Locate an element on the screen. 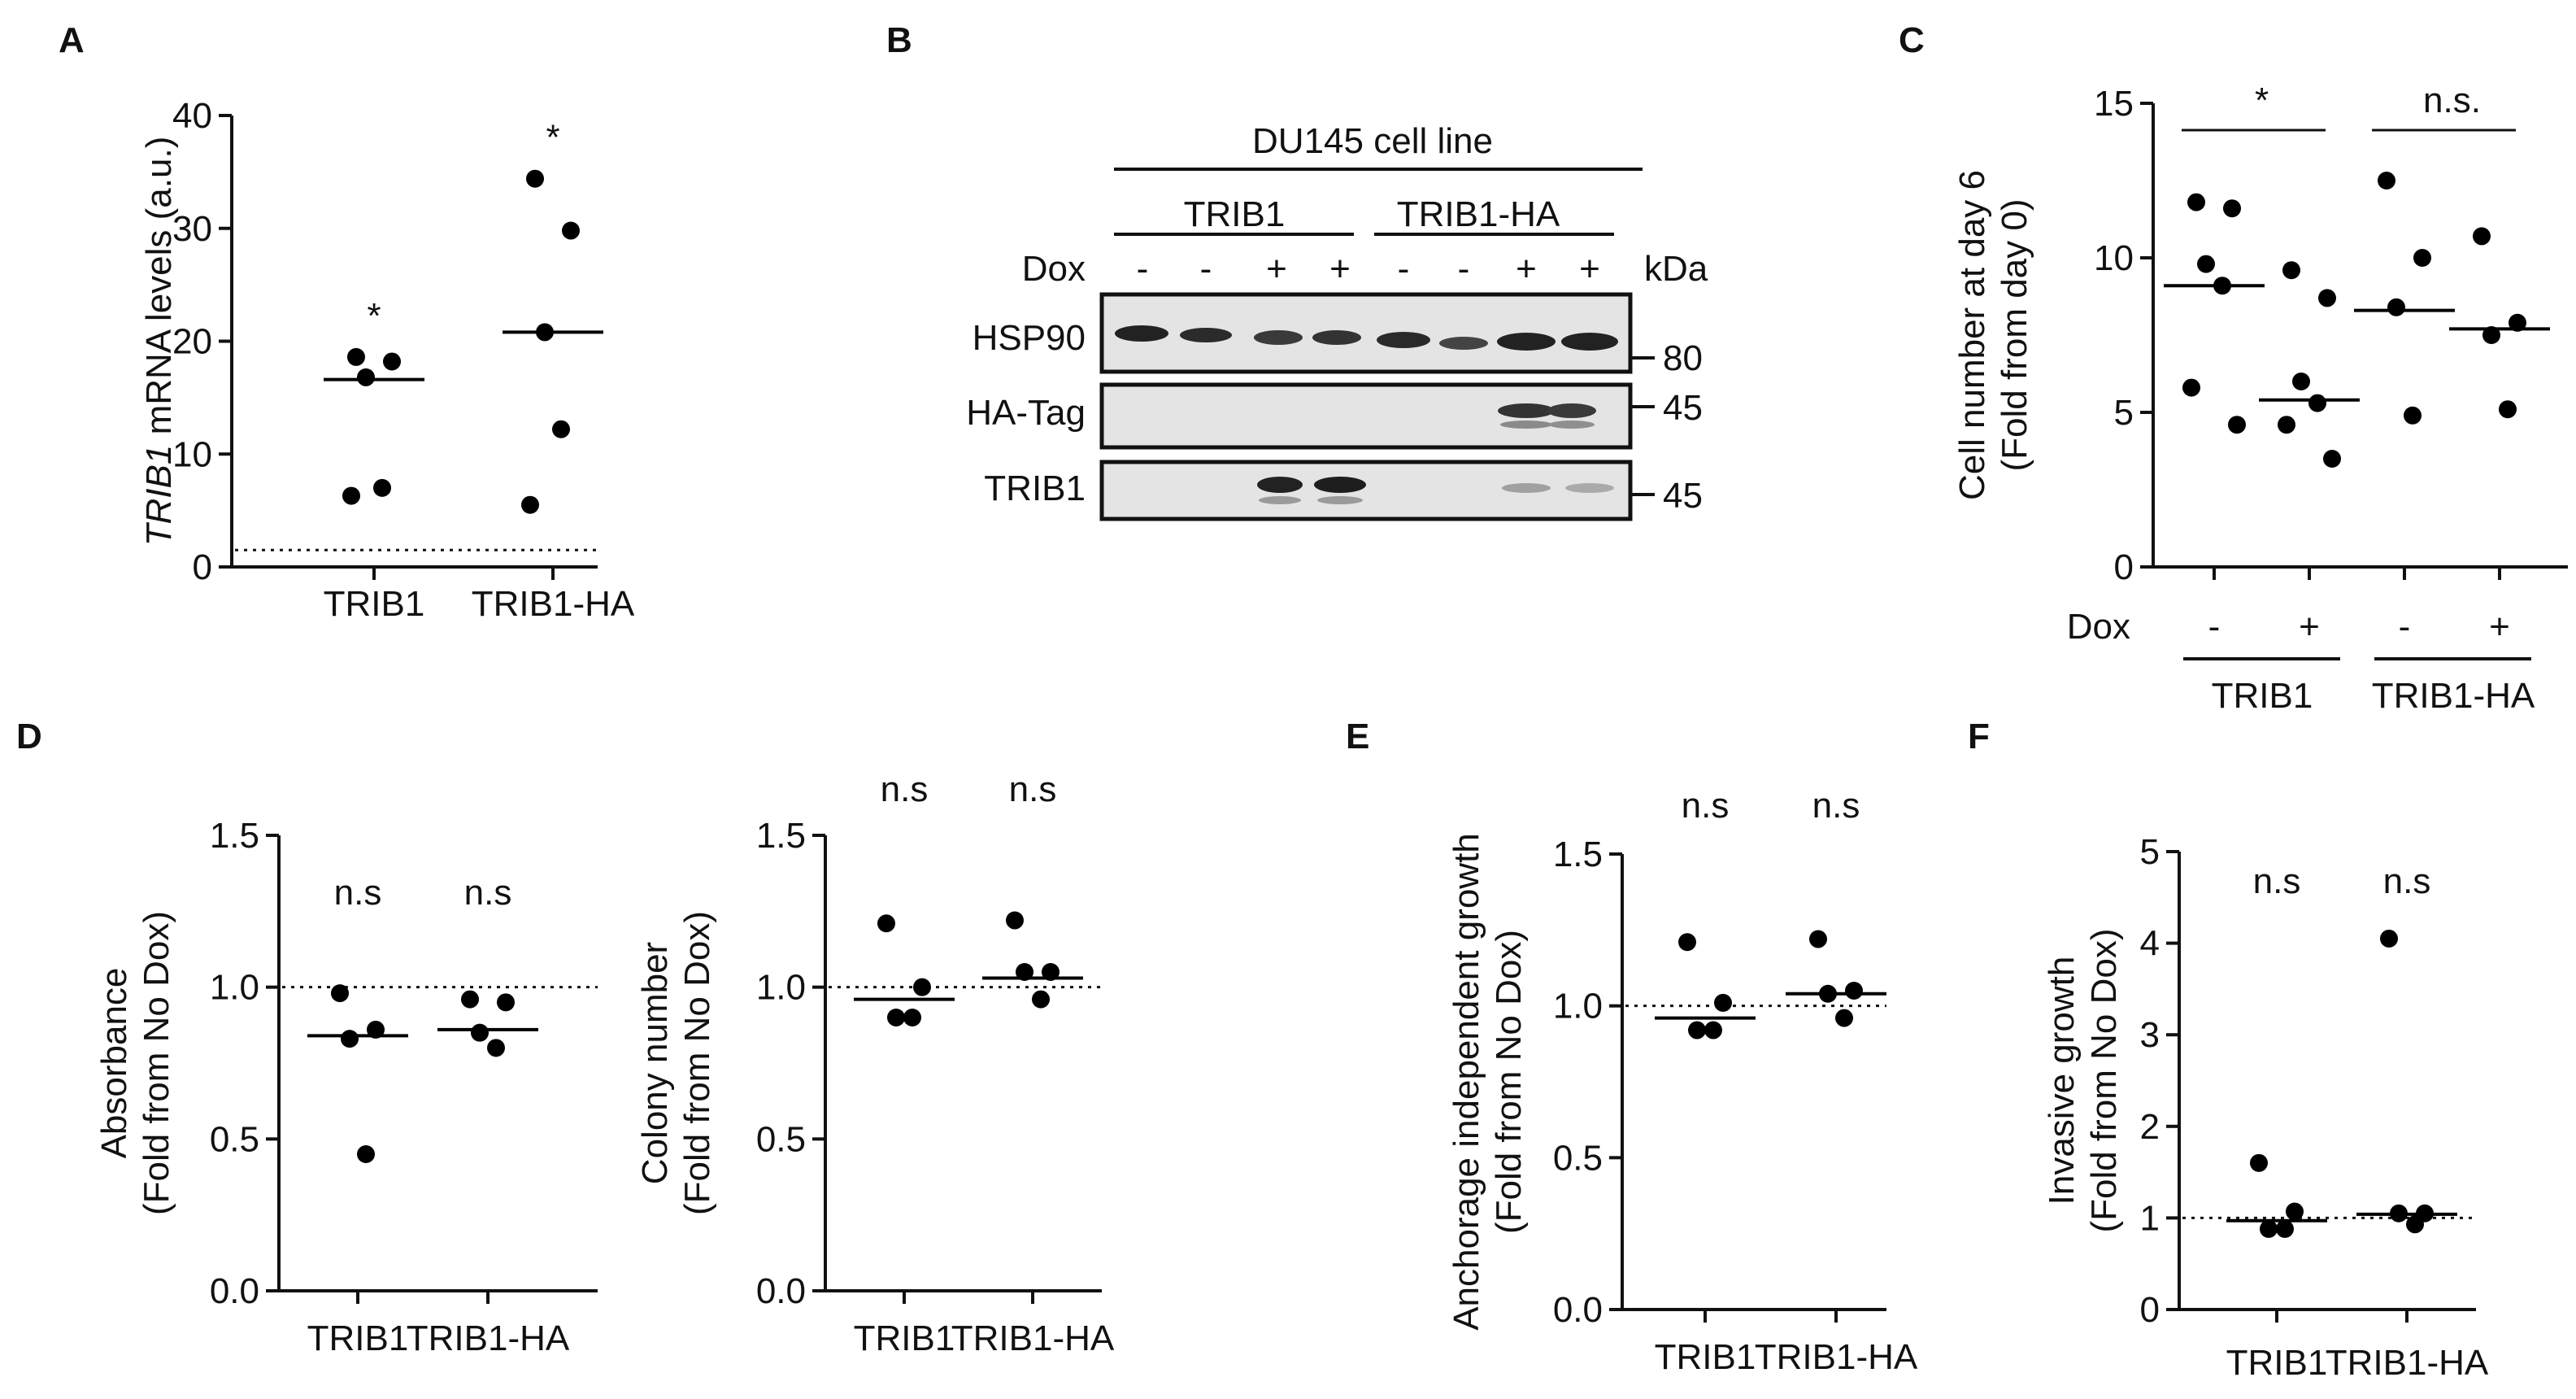 Image resolution: width=2576 pixels, height=1399 pixels. y-tick-label: 30 is located at coordinates (192, 229).